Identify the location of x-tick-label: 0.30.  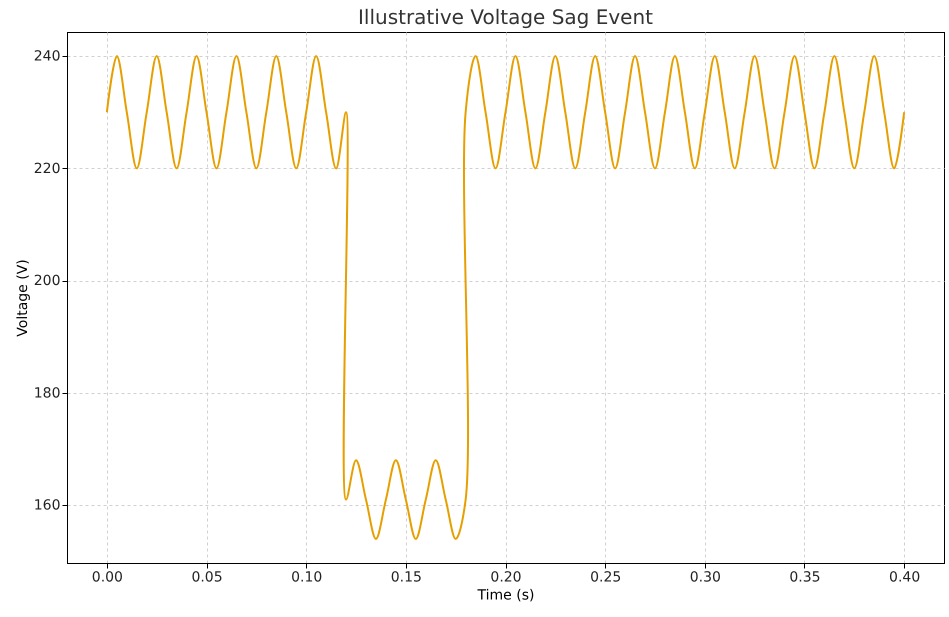
(705, 578).